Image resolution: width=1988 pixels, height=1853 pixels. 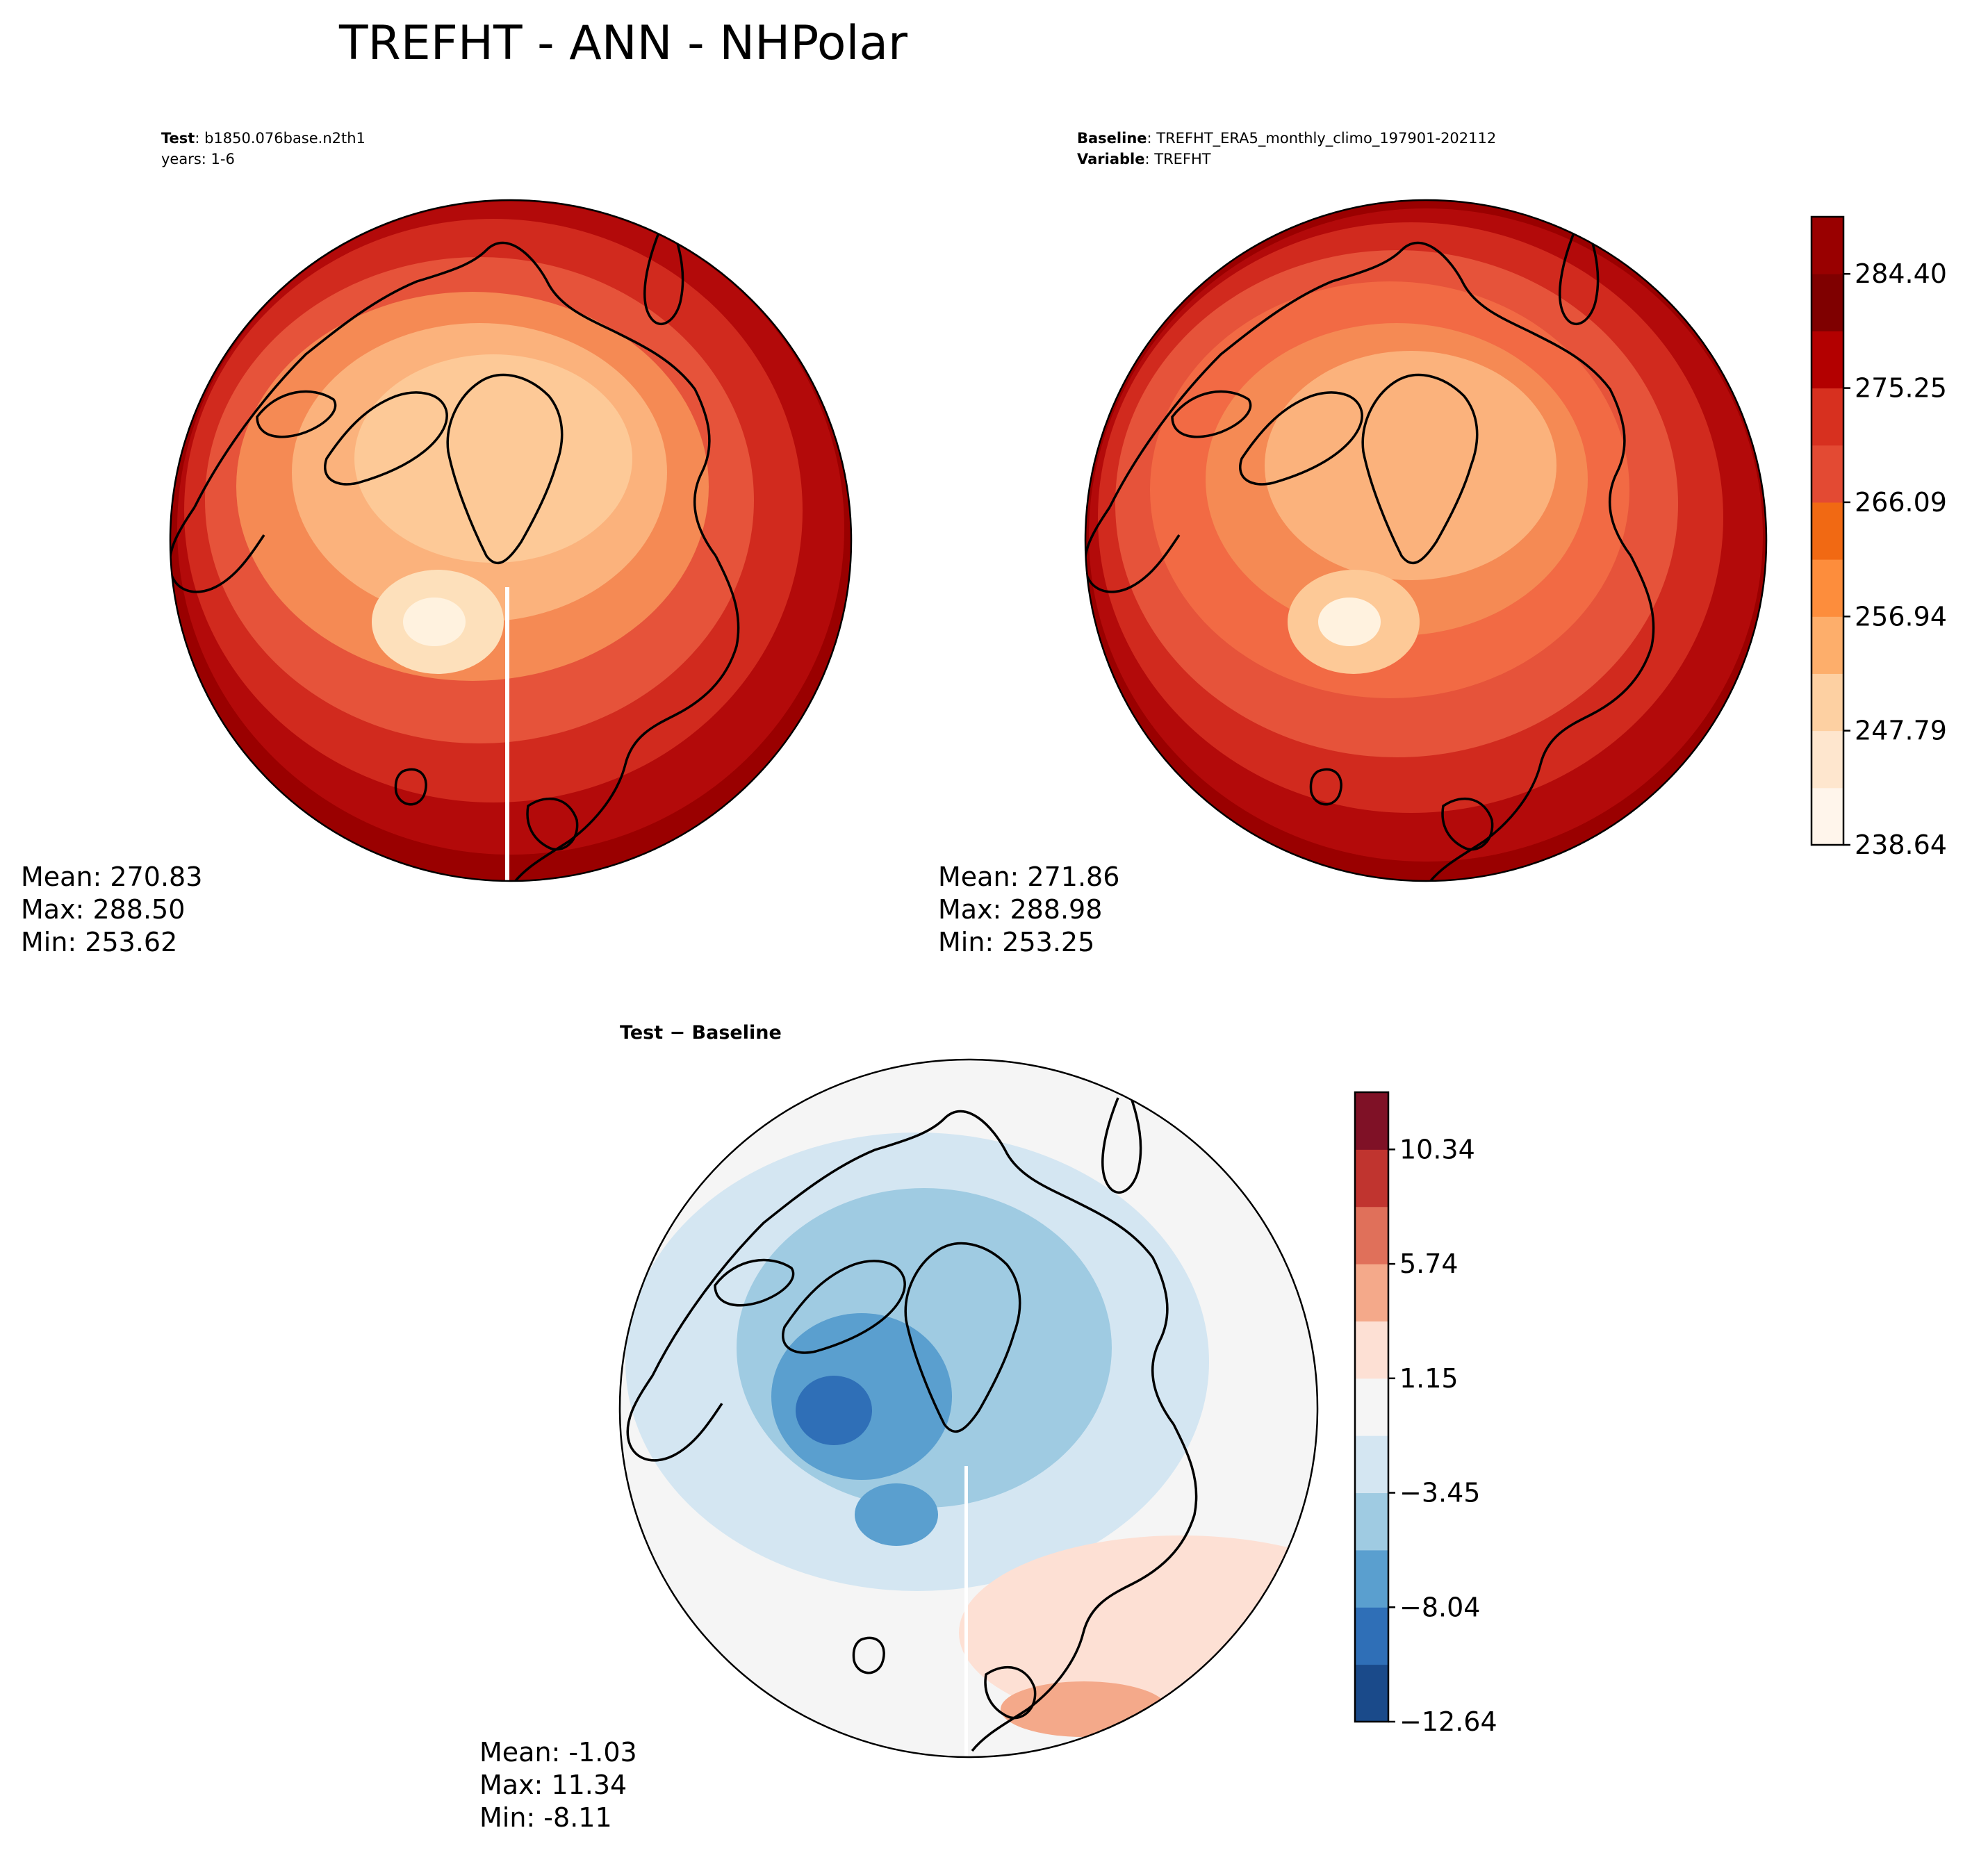 I want to click on test-stat-min: Min: 253.62, so click(x=99, y=942).